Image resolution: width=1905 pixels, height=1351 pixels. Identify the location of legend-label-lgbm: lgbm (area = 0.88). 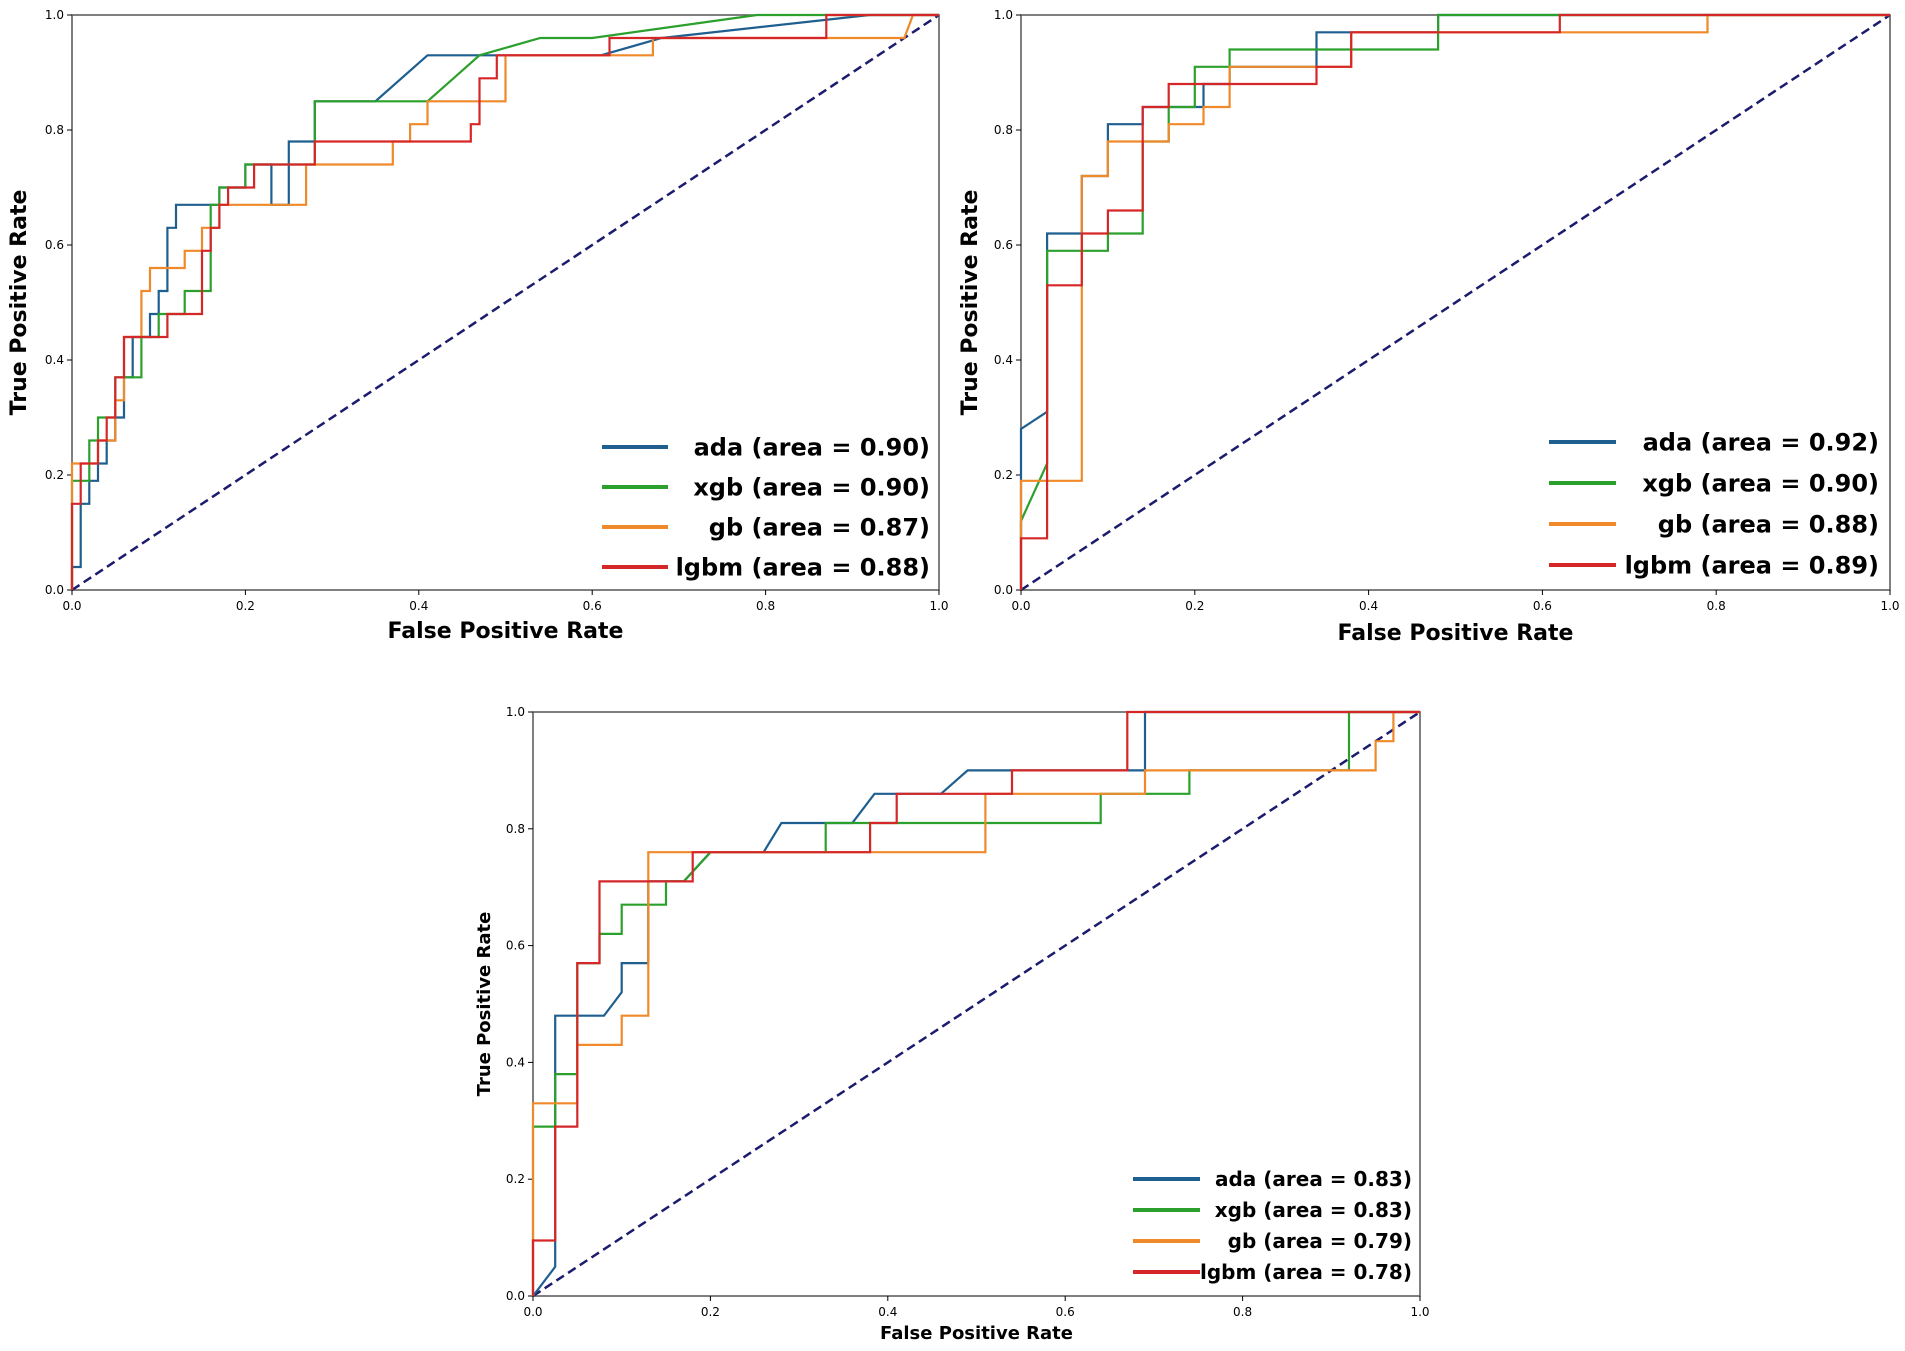
(803, 567).